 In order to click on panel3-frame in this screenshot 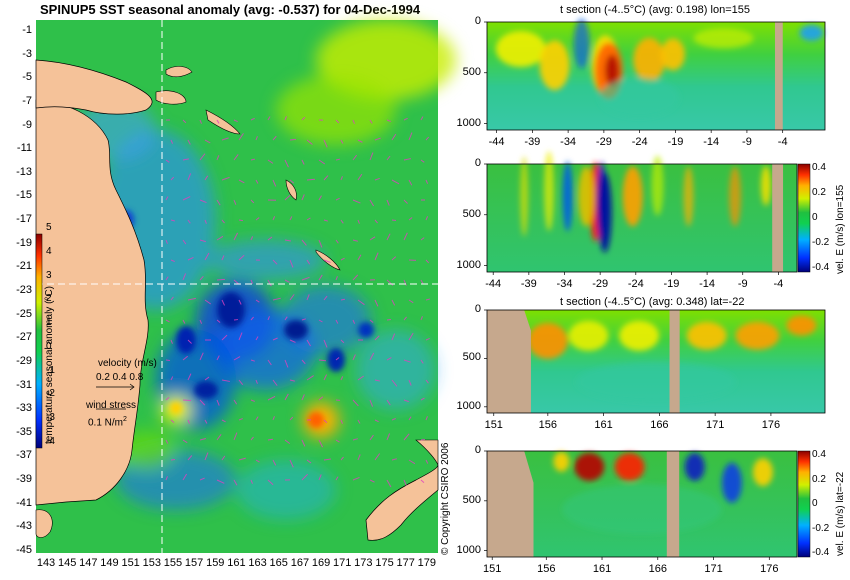, I will do `click(656, 361)`.